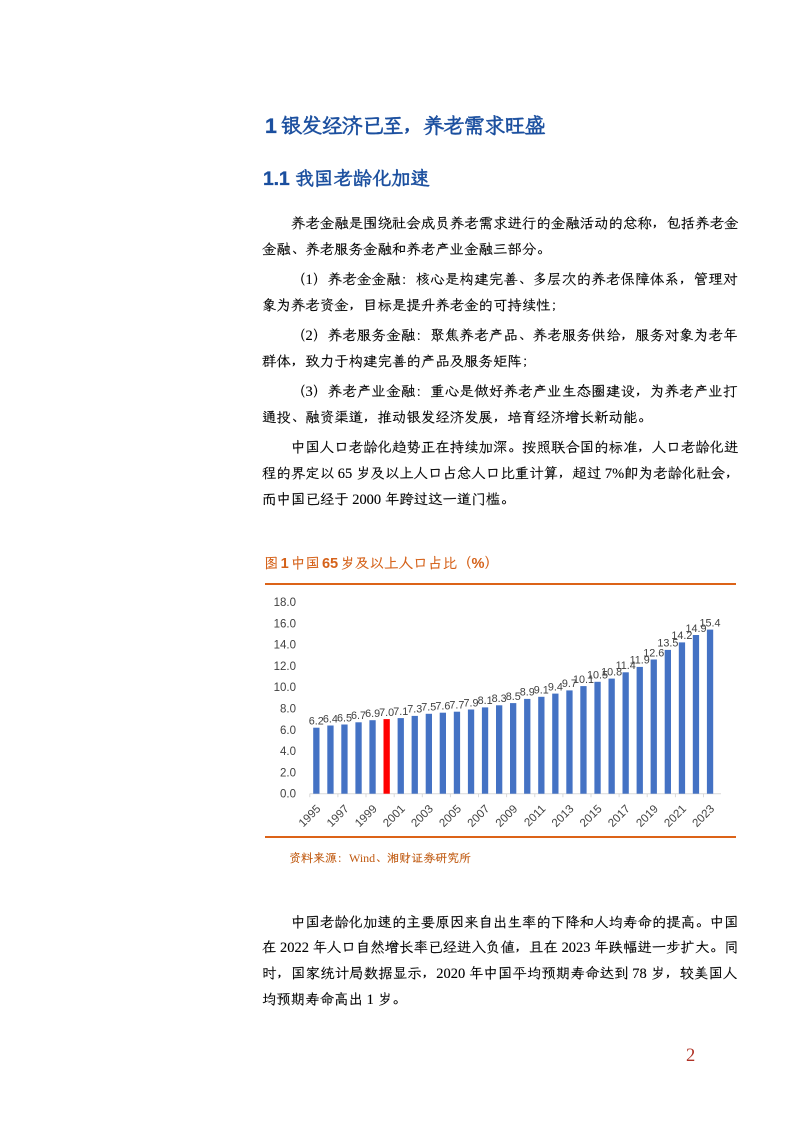 The width and height of the screenshot is (794, 1123). Describe the element at coordinates (288, 752) in the screenshot. I see `svg-text: 4.0` at that location.